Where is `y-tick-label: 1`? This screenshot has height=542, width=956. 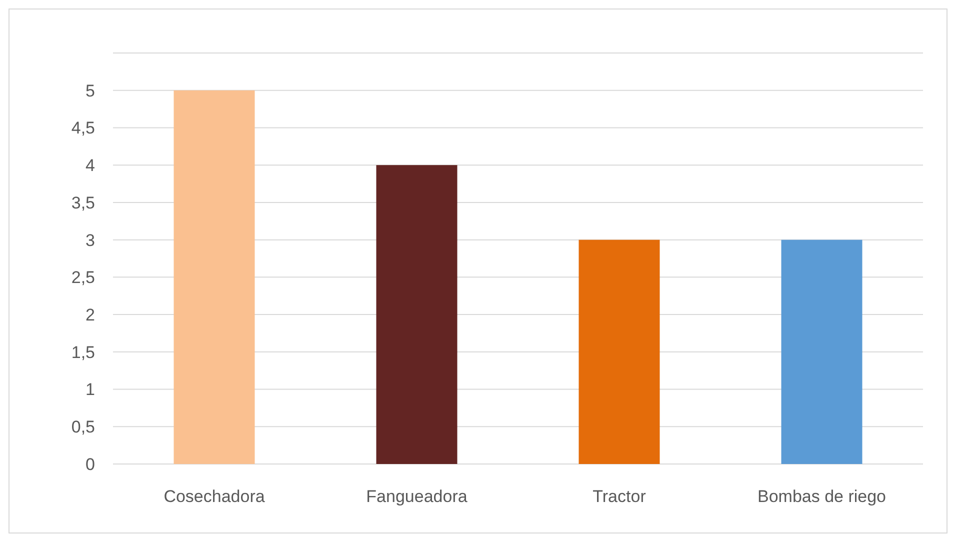
y-tick-label: 1 is located at coordinates (90, 390).